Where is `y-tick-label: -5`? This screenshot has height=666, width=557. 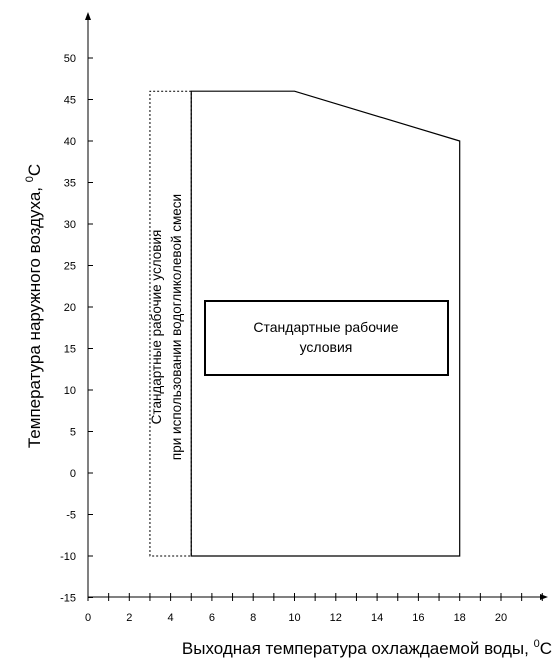 y-tick-label: -5 is located at coordinates (71, 516).